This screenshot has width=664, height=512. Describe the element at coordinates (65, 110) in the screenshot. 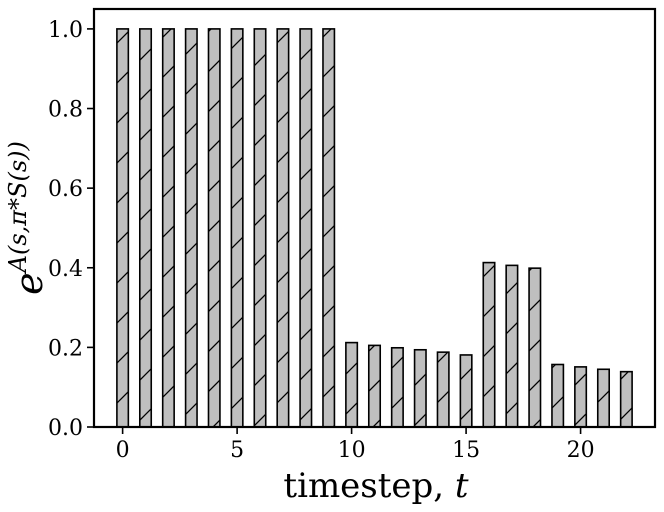

I see `y-tick-label: 0.8` at that location.